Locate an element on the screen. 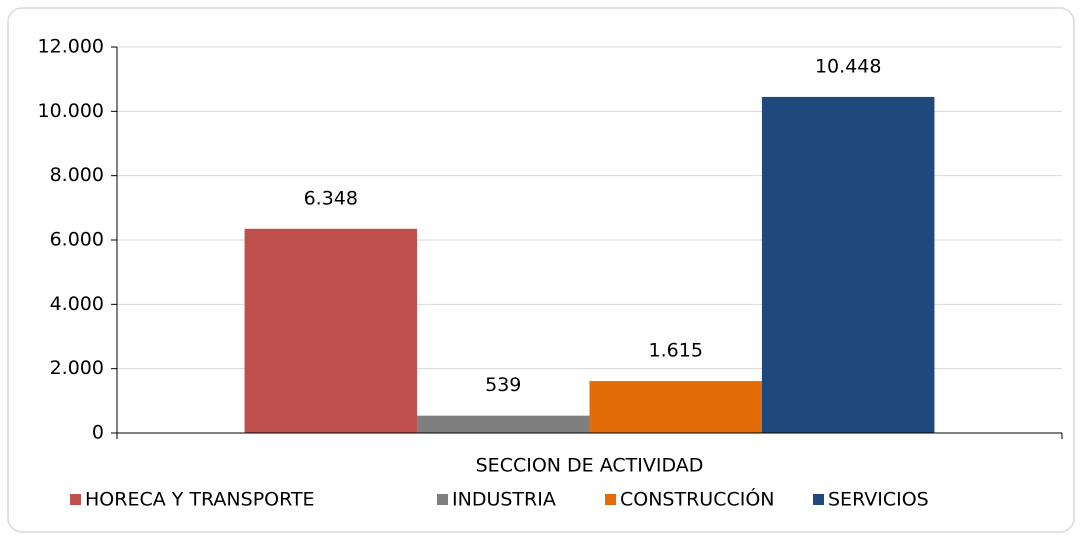 The image size is (1081, 540). data-label: 1.615 is located at coordinates (676, 351).